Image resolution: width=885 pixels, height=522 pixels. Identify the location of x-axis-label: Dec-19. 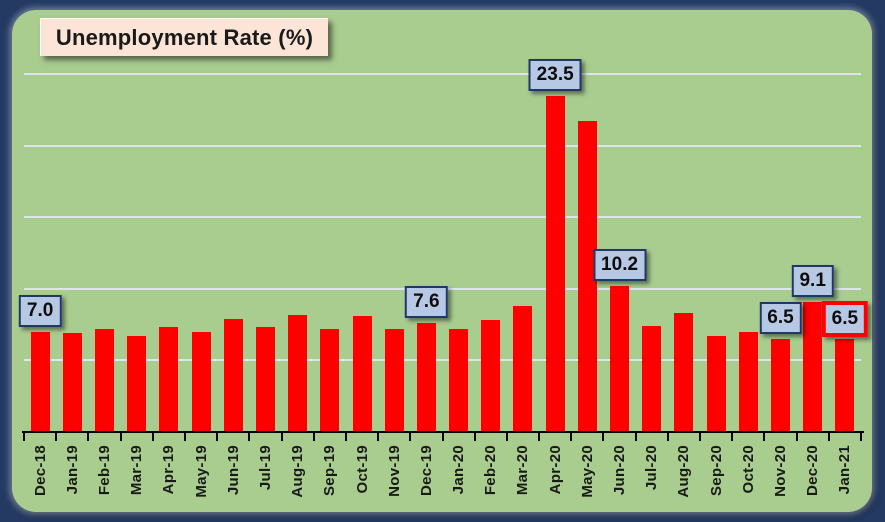
(426, 470).